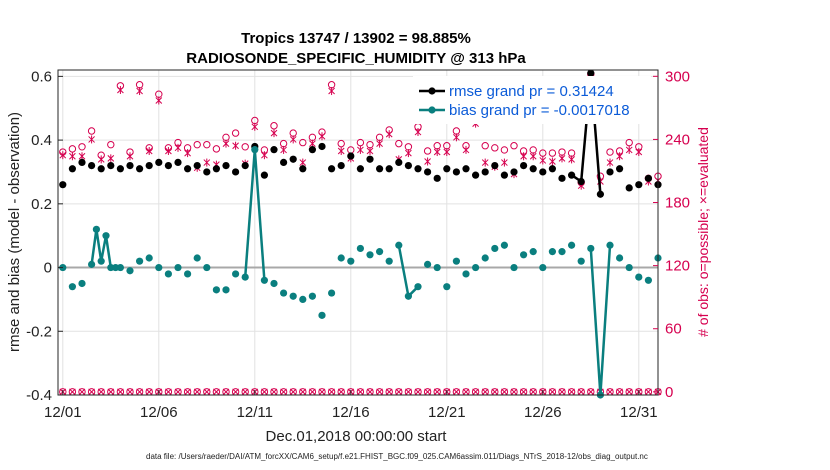 This screenshot has height=470, width=830. What do you see at coordinates (63, 412) in the screenshot?
I see `x-tick-label: 12/01` at bounding box center [63, 412].